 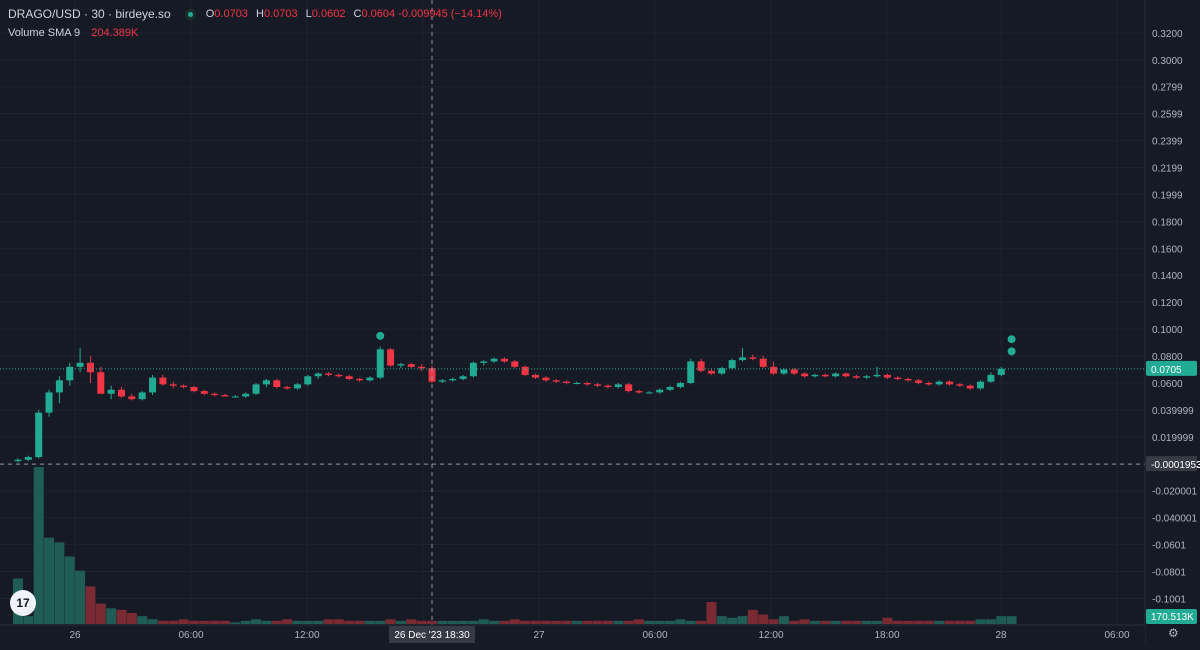 What do you see at coordinates (1173, 633) in the screenshot?
I see `settings-gear-icon: ⚙` at bounding box center [1173, 633].